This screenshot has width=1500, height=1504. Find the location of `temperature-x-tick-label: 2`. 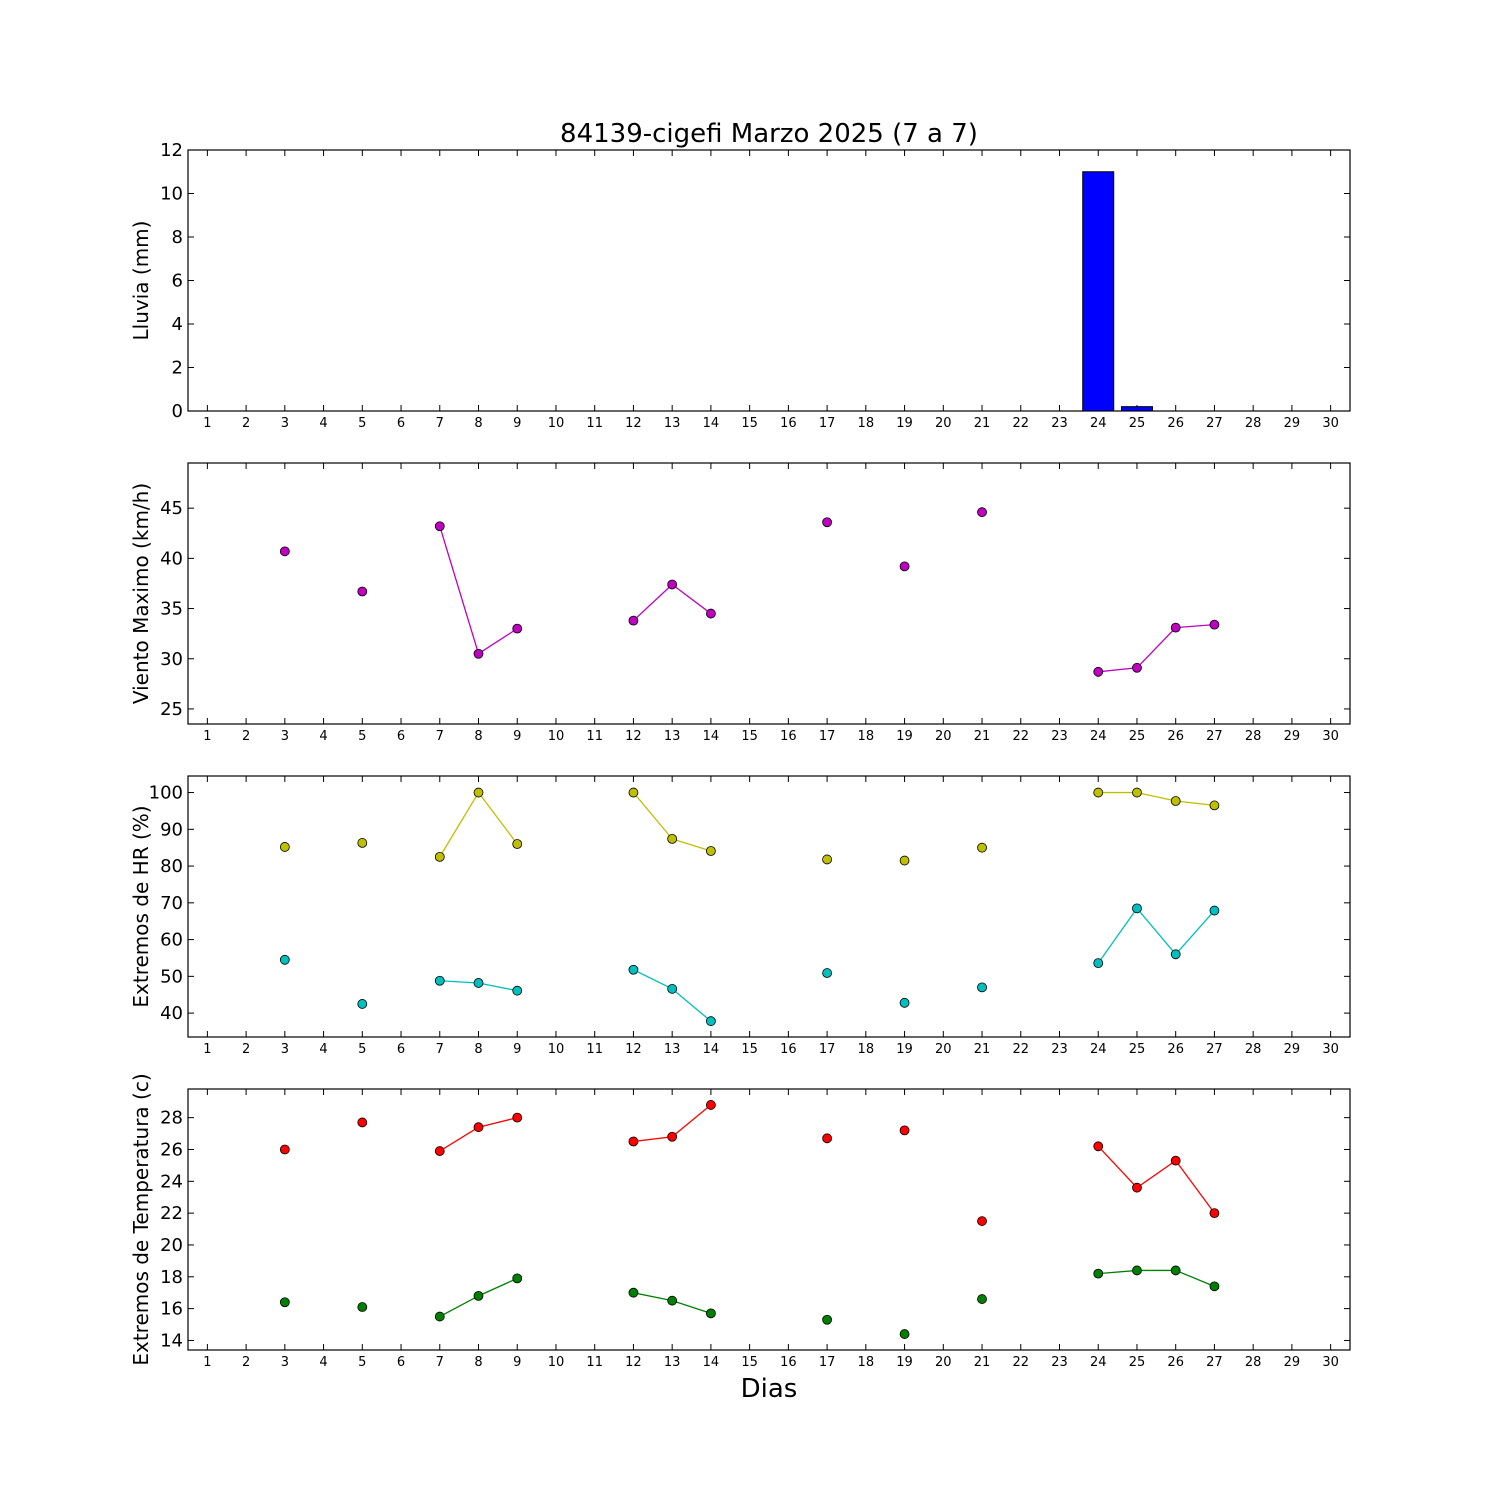

temperature-x-tick-label: 2 is located at coordinates (246, 1362).